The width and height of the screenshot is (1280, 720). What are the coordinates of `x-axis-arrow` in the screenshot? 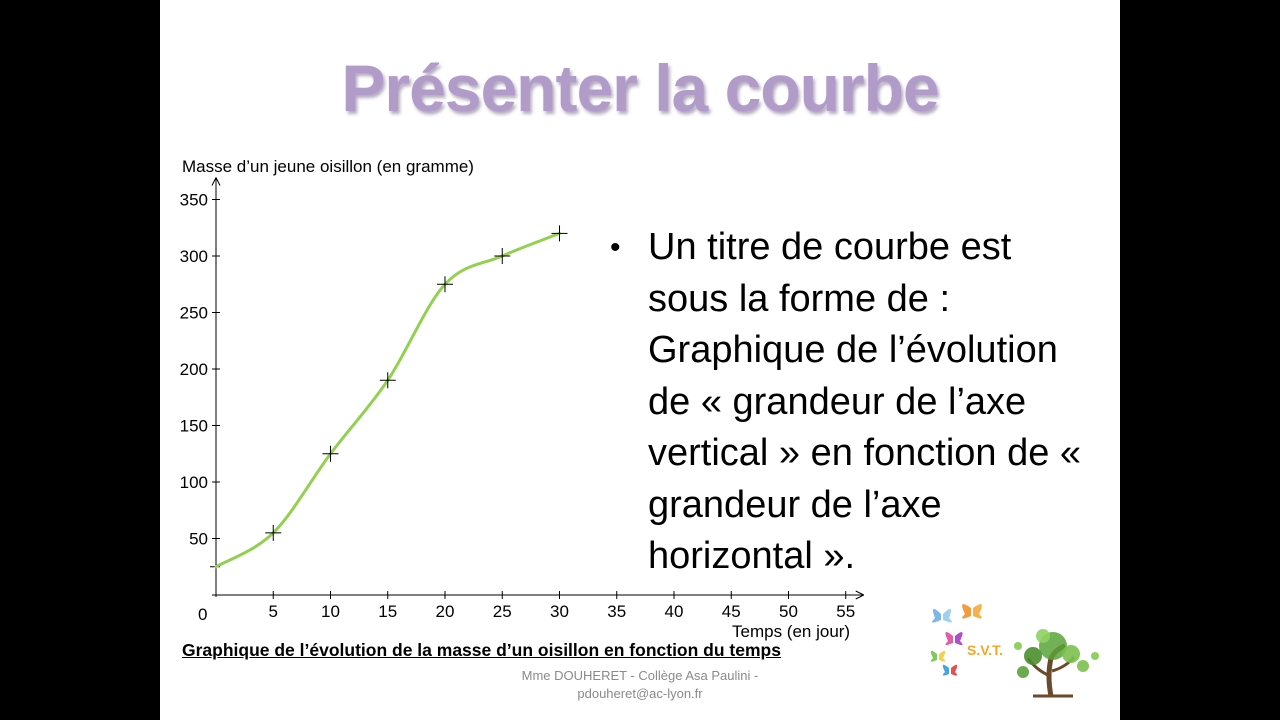 It's located at (859, 595).